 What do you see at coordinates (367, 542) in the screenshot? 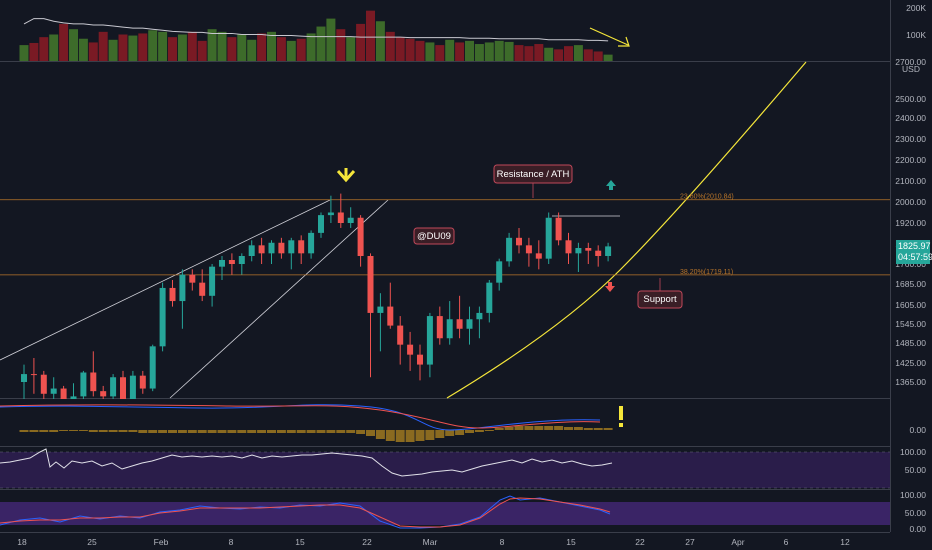
I see `time-tick-5: 22` at bounding box center [367, 542].